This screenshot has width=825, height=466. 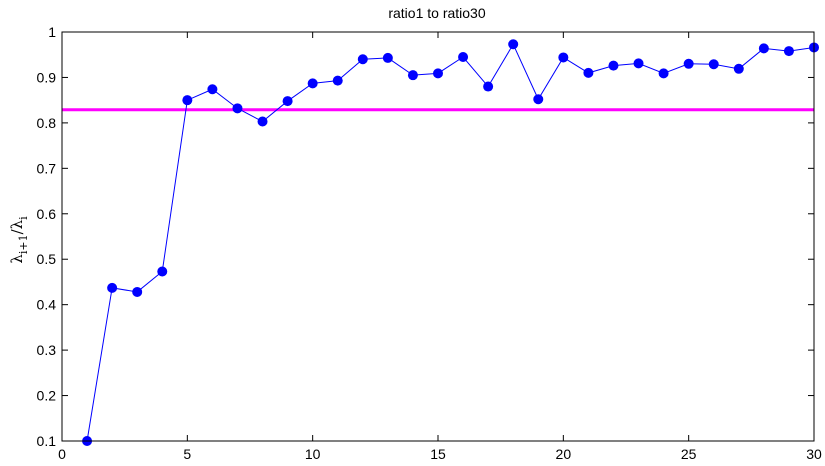 What do you see at coordinates (47, 396) in the screenshot?
I see `y-tick-label: 0.2` at bounding box center [47, 396].